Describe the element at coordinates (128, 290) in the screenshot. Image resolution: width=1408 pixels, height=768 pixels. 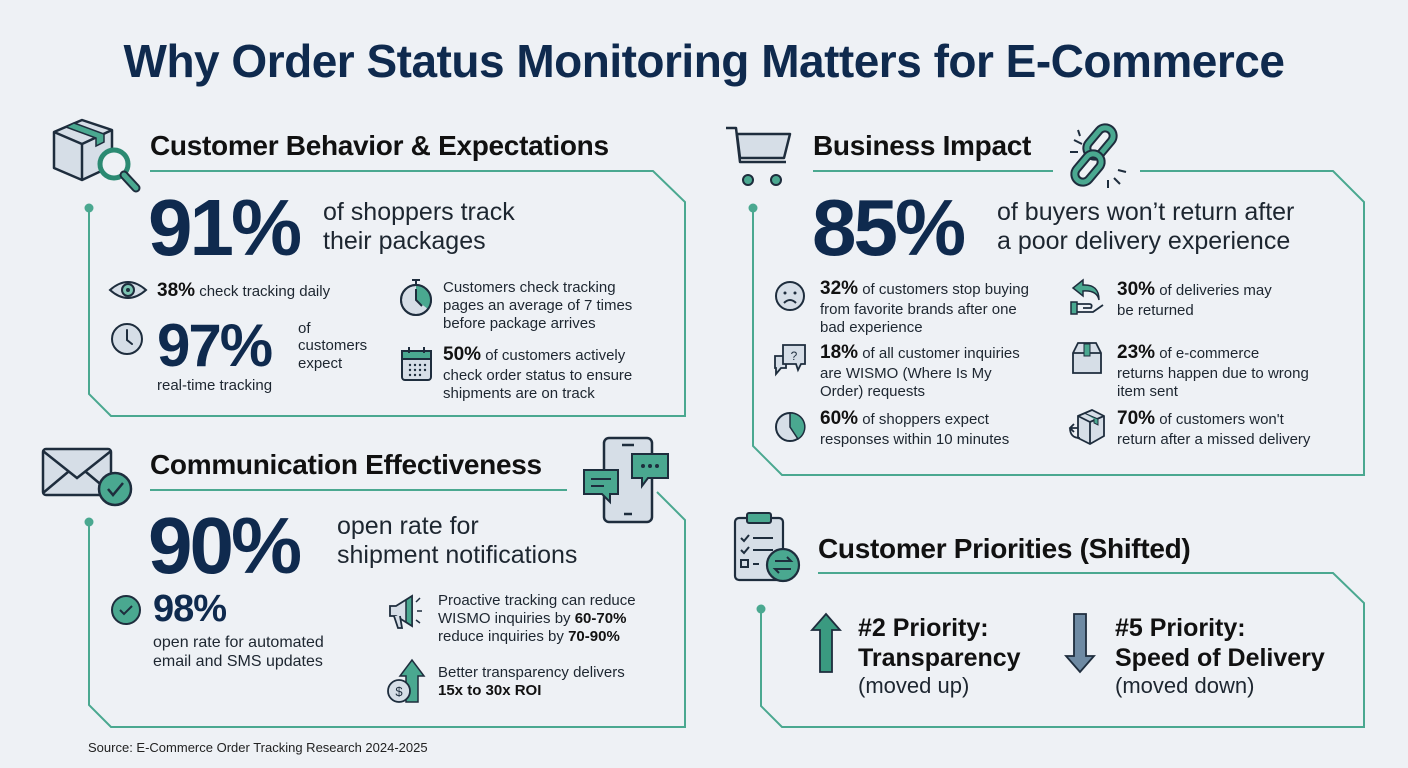
I see `eye-icon` at that location.